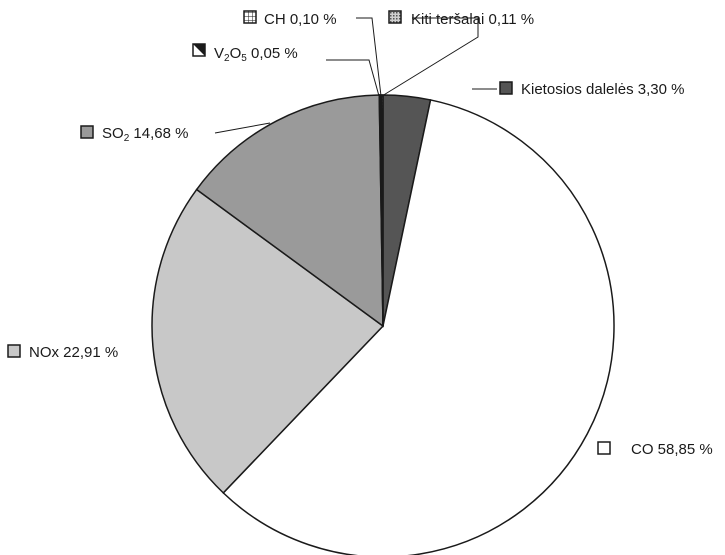 The height and width of the screenshot is (555, 725). I want to click on swatch-kietosios-daleles, so click(506, 88).